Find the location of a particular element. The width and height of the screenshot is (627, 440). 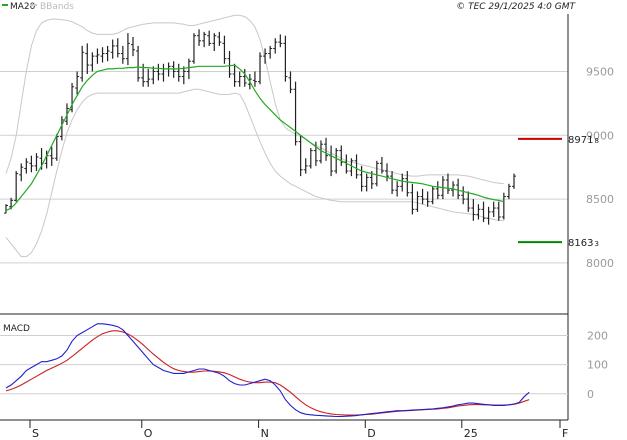

resistance-level-sub: 8 is located at coordinates (596, 141).